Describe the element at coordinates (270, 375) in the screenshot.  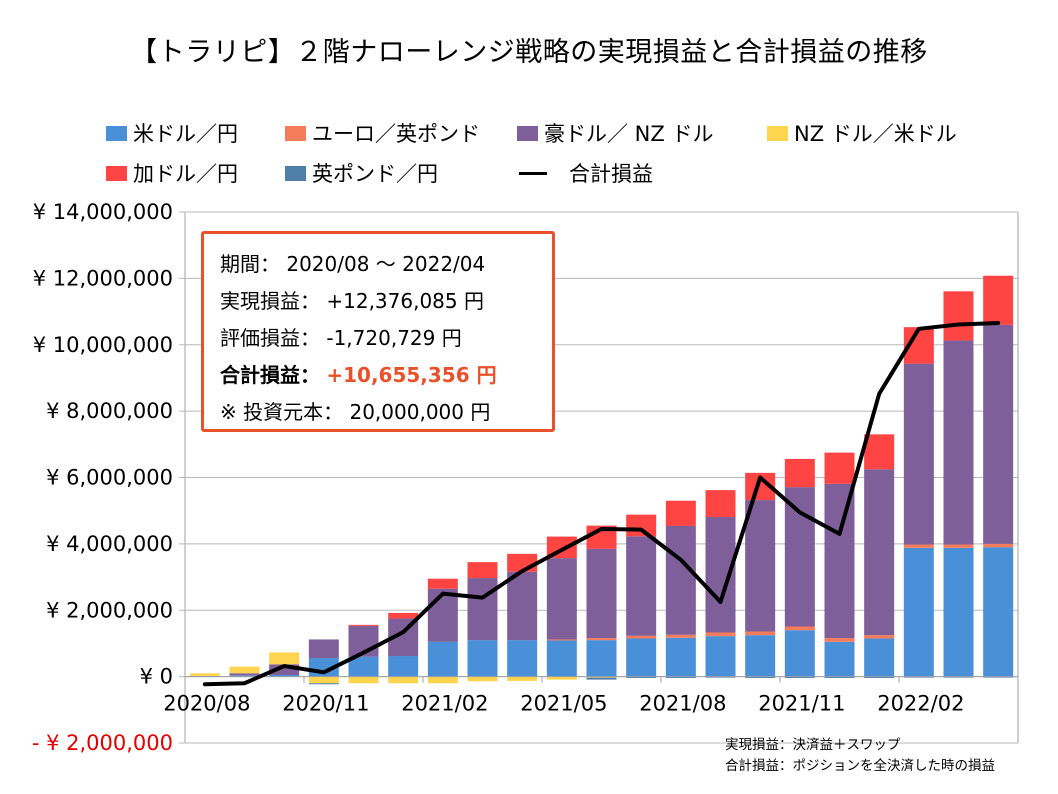
I see `total-label: 合計損益：` at that location.